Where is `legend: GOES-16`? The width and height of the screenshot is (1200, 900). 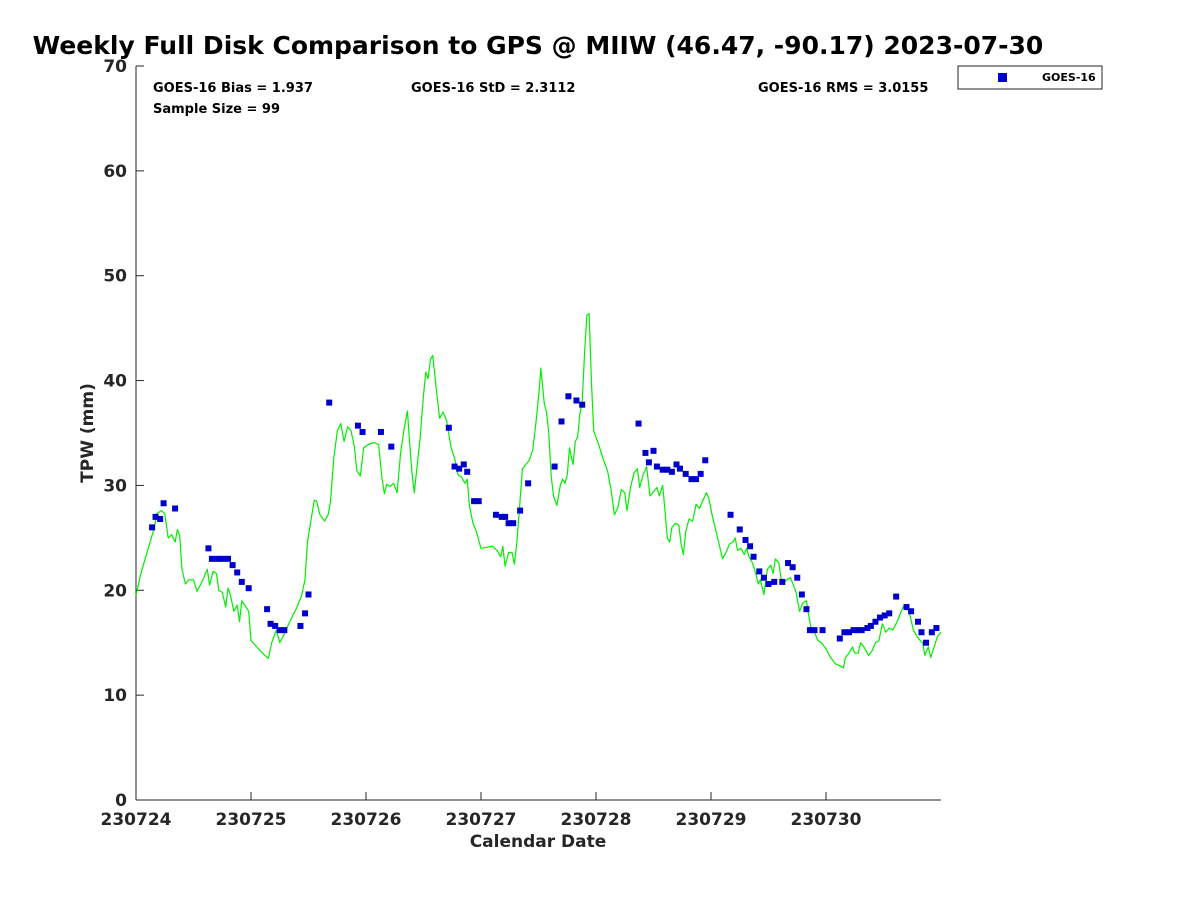 legend: GOES-16 is located at coordinates (1030, 77).